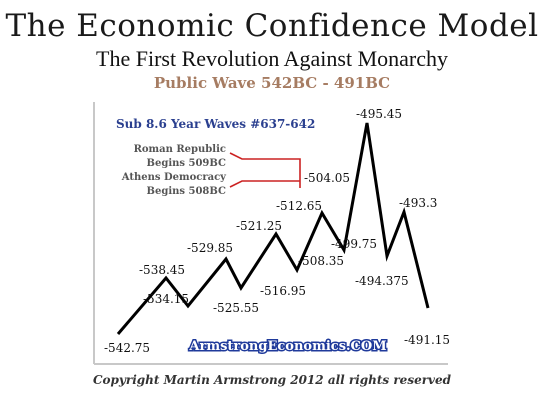  What do you see at coordinates (287, 346) in the screenshot?
I see `site-watermark: ArmstrongEconomics.COM` at bounding box center [287, 346].